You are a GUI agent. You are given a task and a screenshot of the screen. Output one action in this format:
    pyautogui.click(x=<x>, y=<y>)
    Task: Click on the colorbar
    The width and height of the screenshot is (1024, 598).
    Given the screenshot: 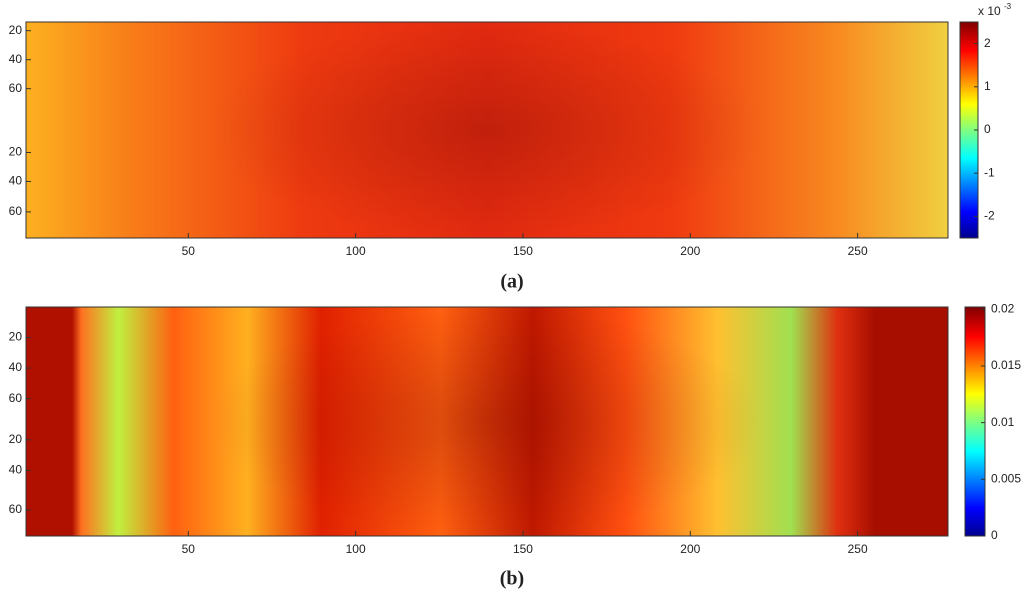 What is the action you would take?
    pyautogui.click(x=975, y=421)
    